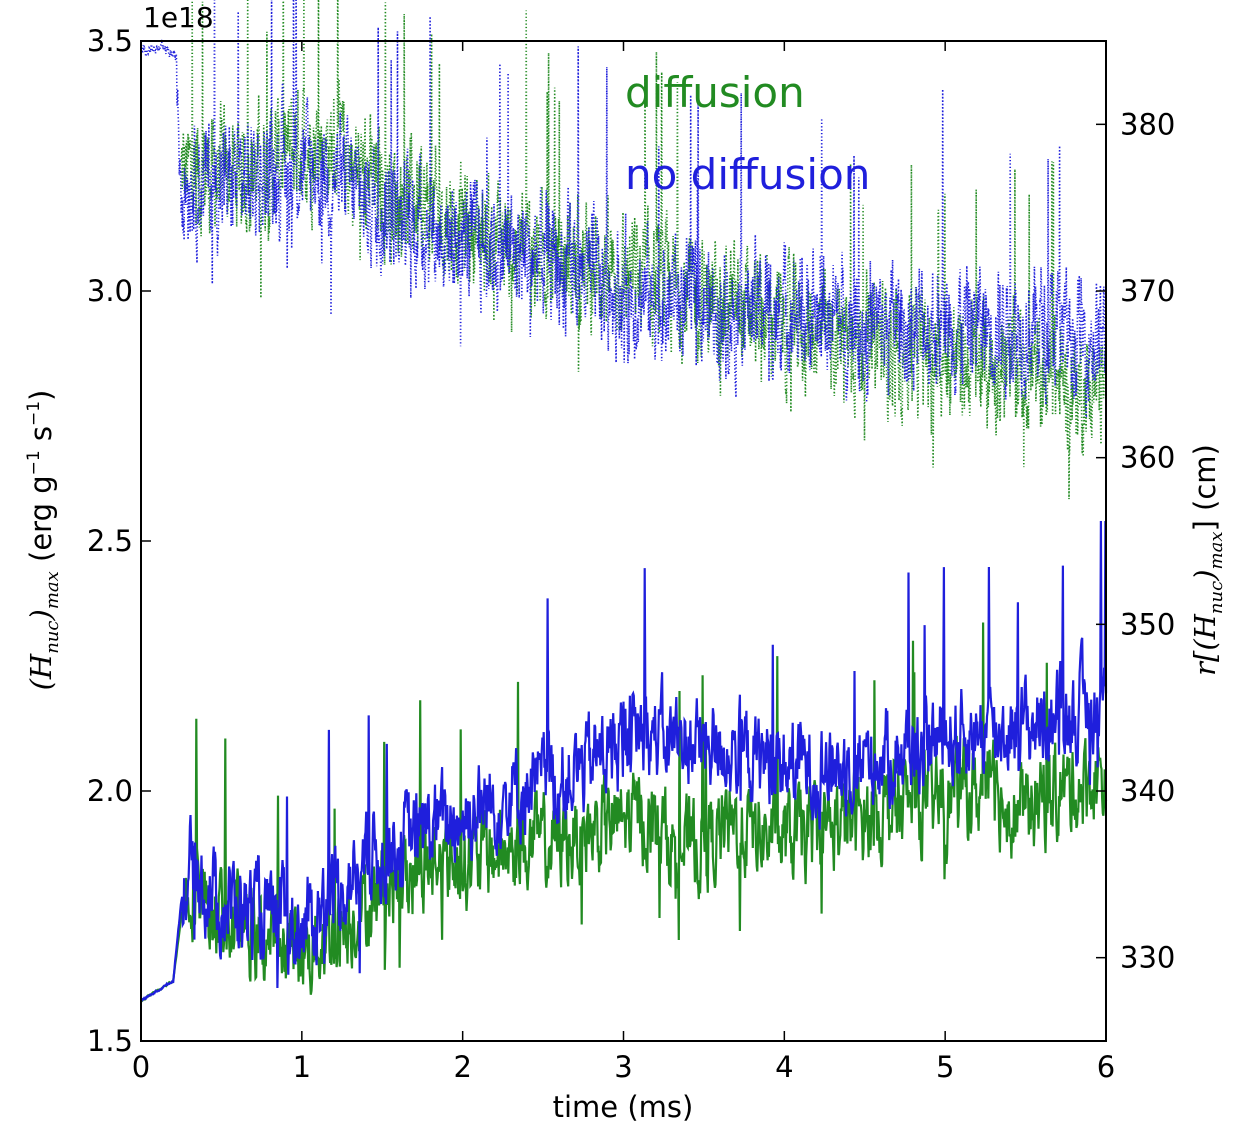  What do you see at coordinates (784, 1067) in the screenshot?
I see `x-tick-label: 4` at bounding box center [784, 1067].